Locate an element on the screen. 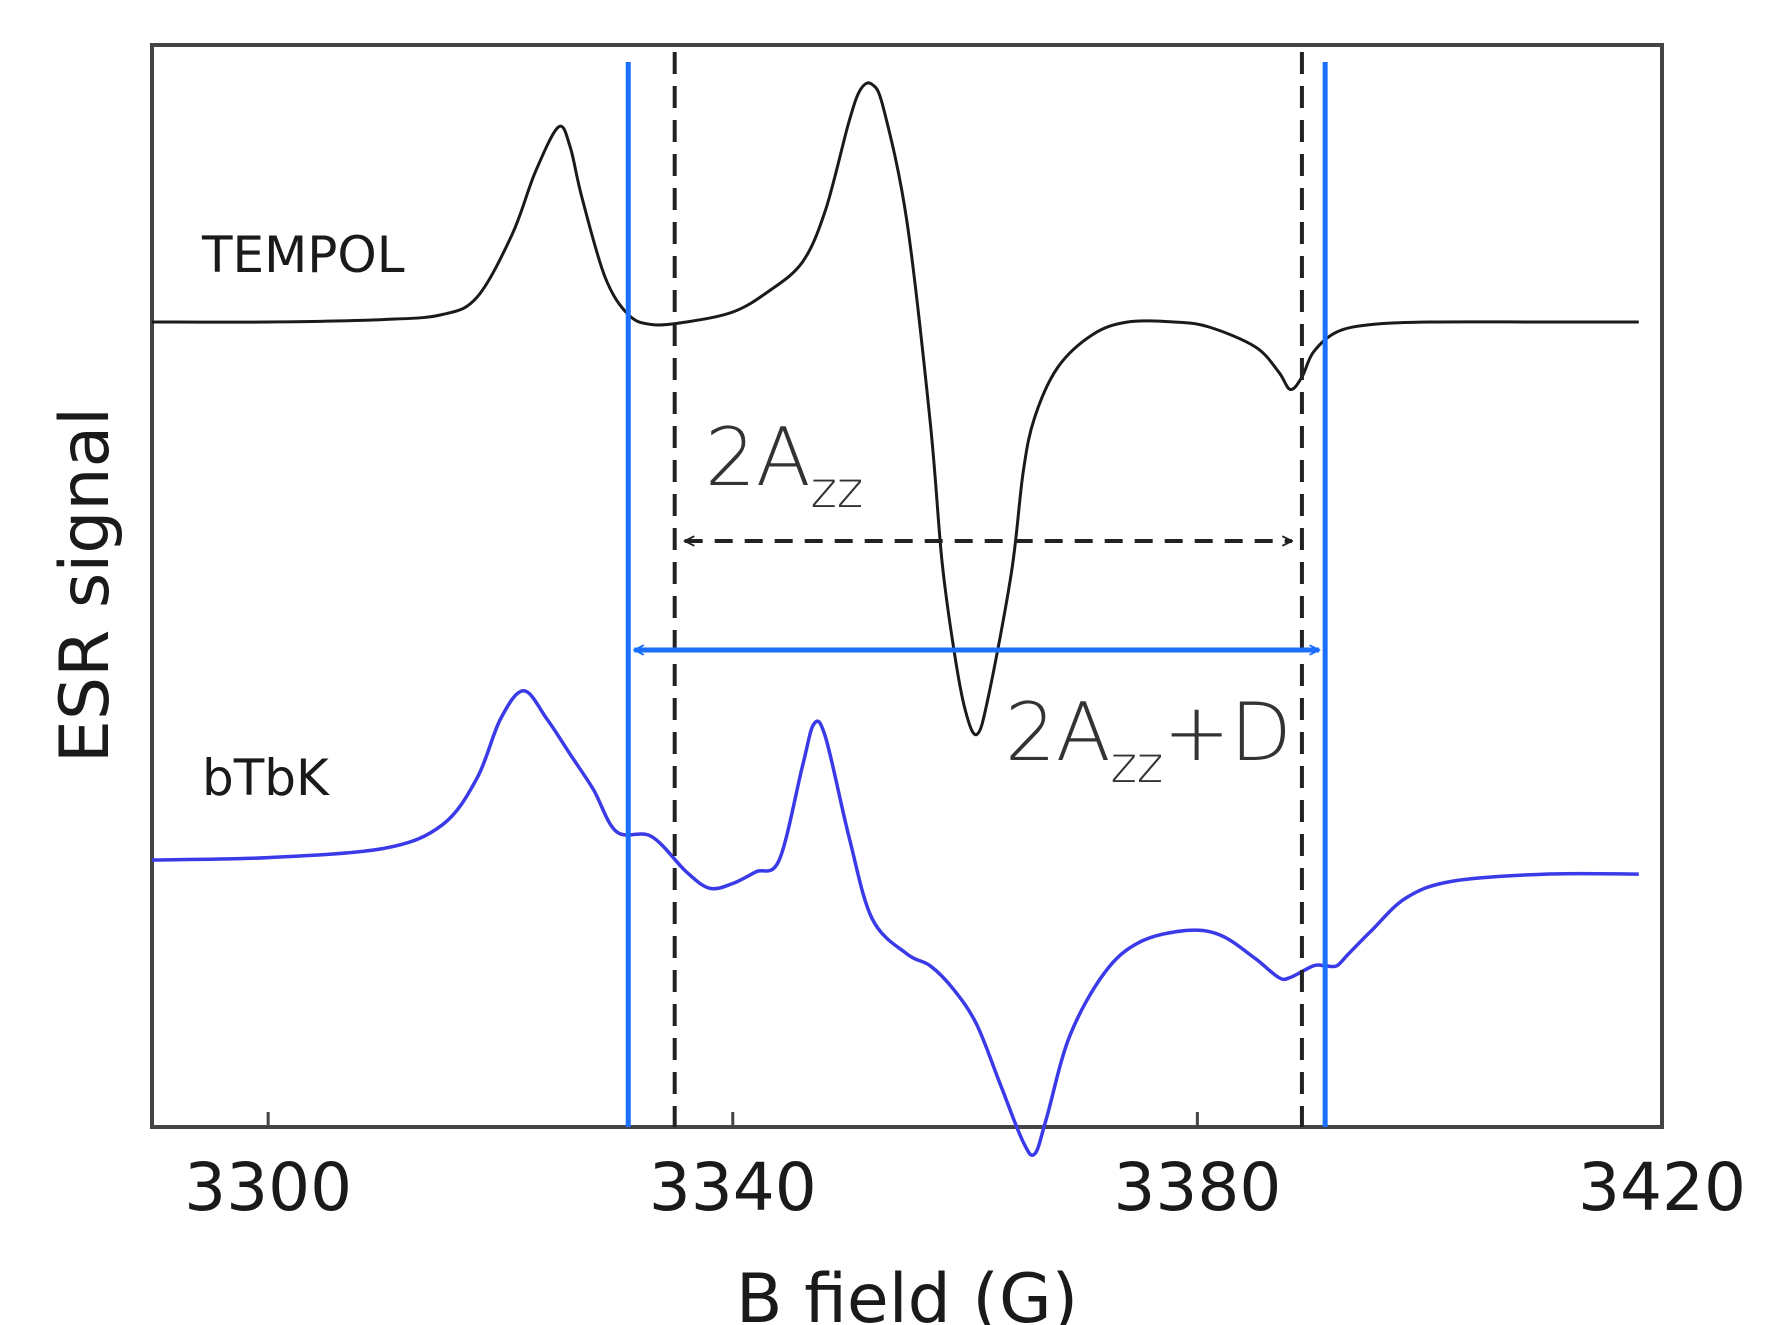 The image size is (1771, 1325). x-tick-label: 3420 is located at coordinates (1662, 1187).